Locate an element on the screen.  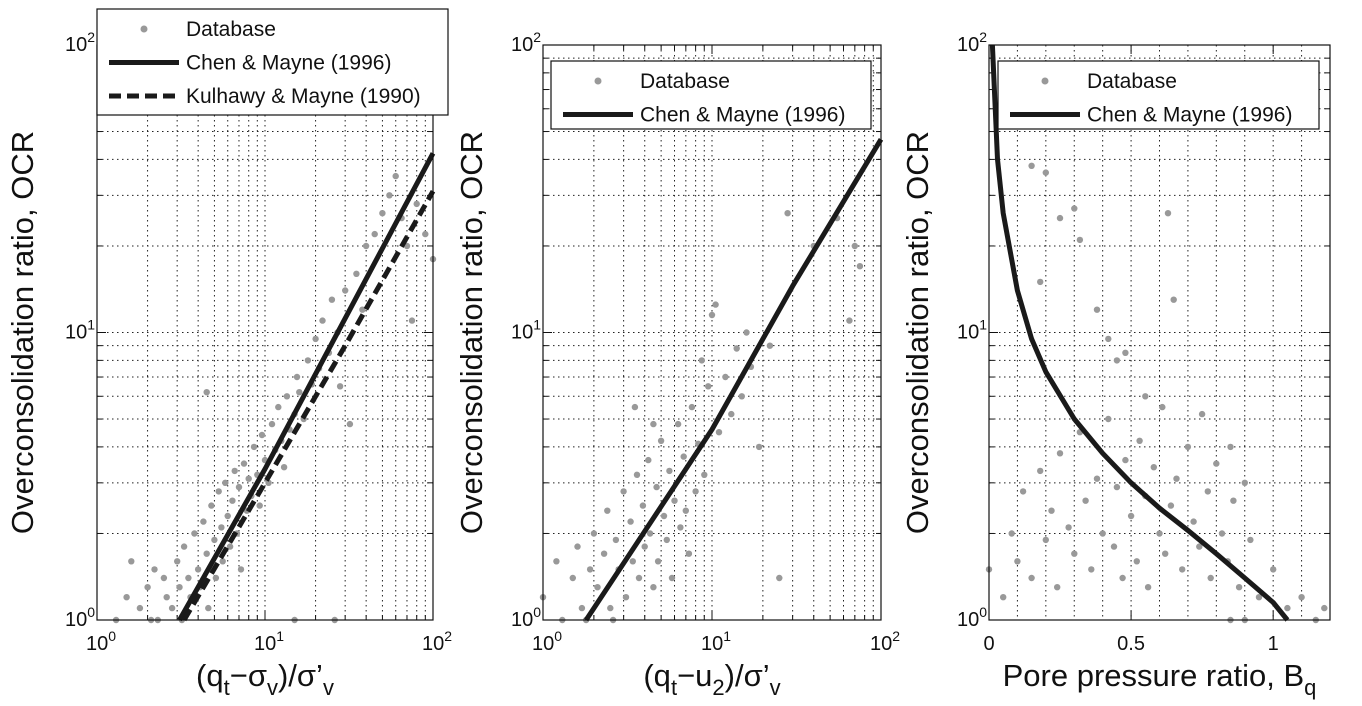
scatter-series-database is located at coordinates (701, 417).